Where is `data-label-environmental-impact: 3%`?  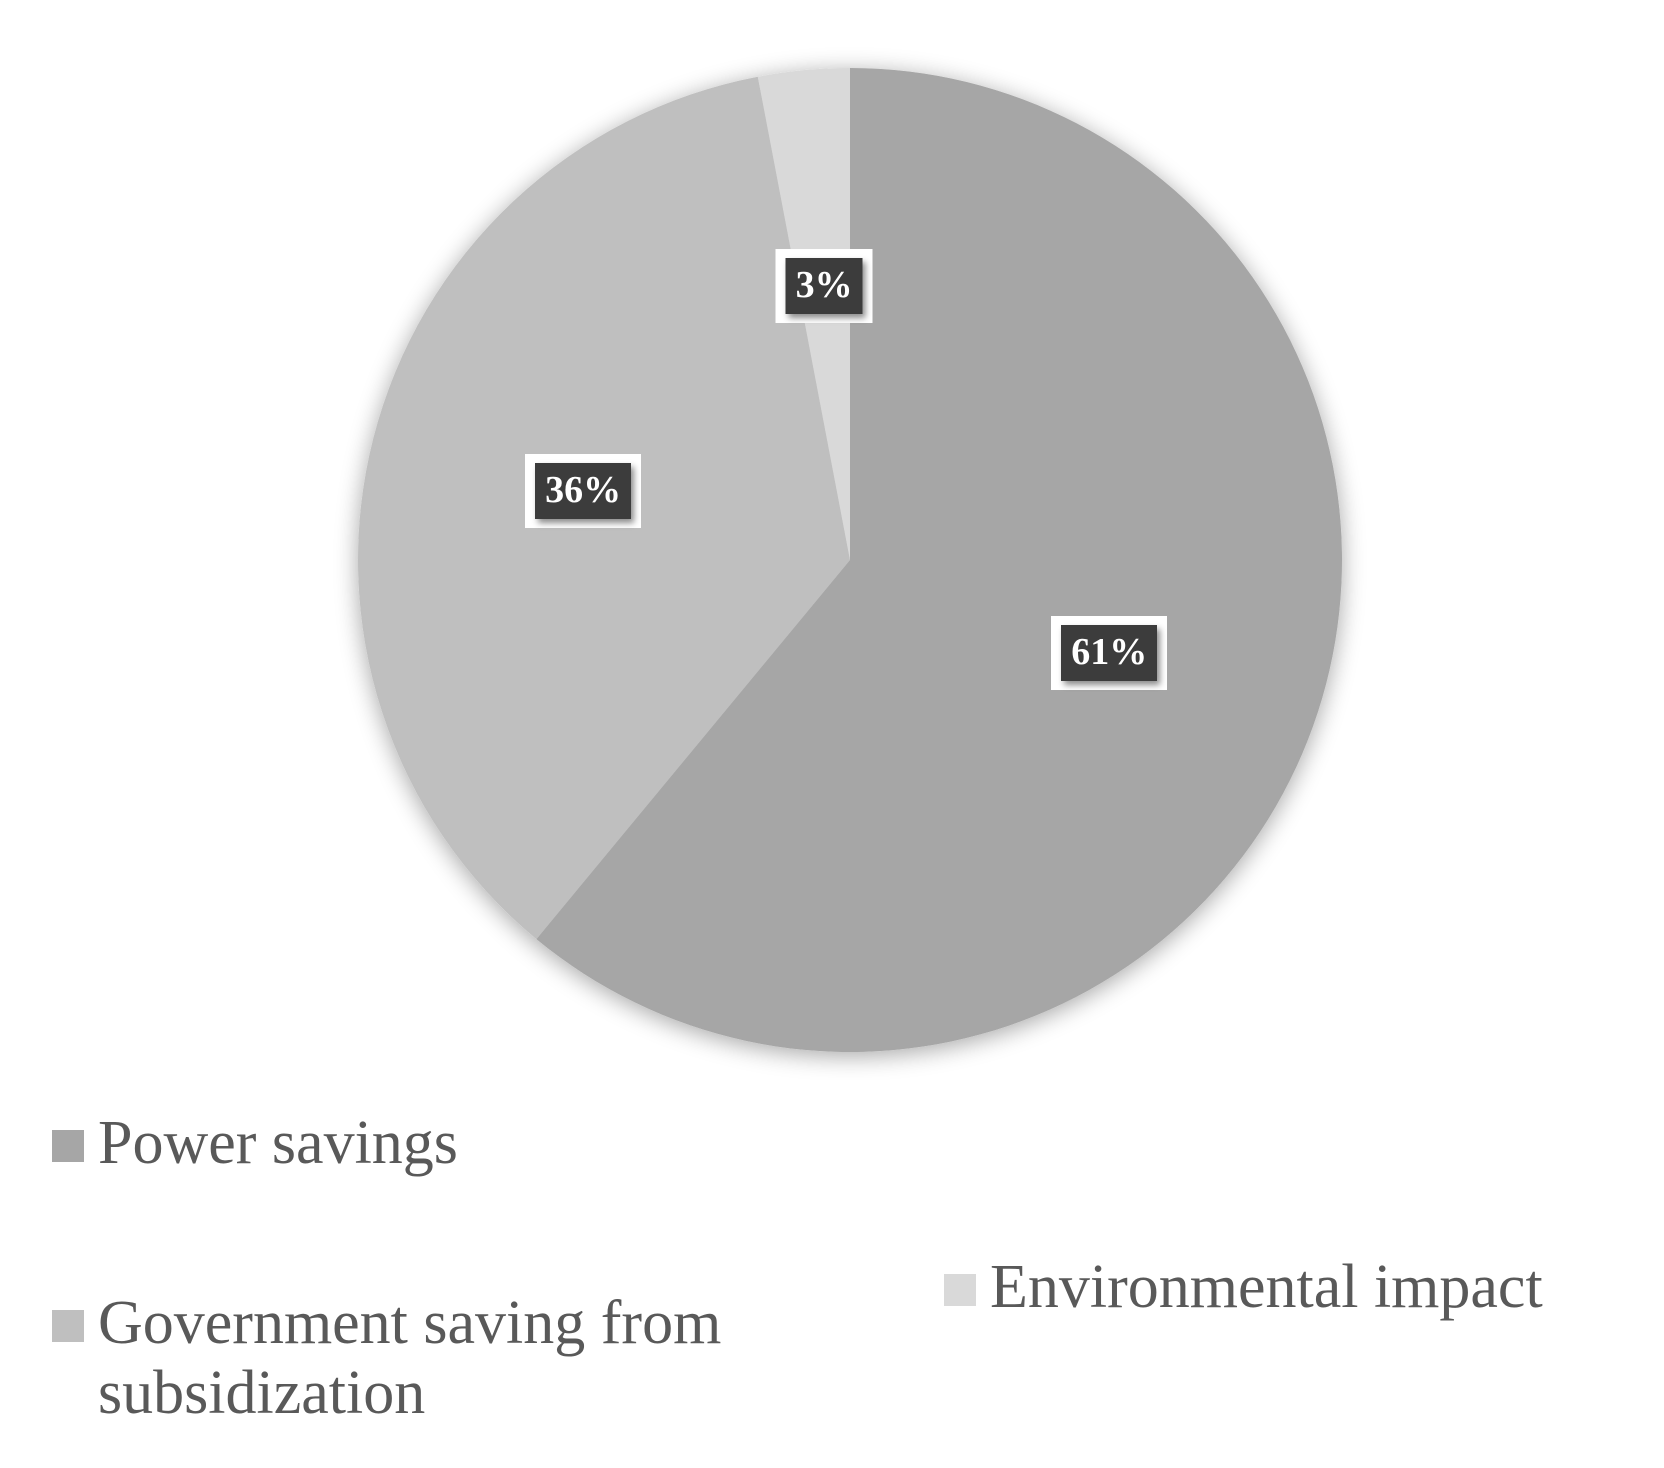
data-label-environmental-impact: 3% is located at coordinates (824, 285).